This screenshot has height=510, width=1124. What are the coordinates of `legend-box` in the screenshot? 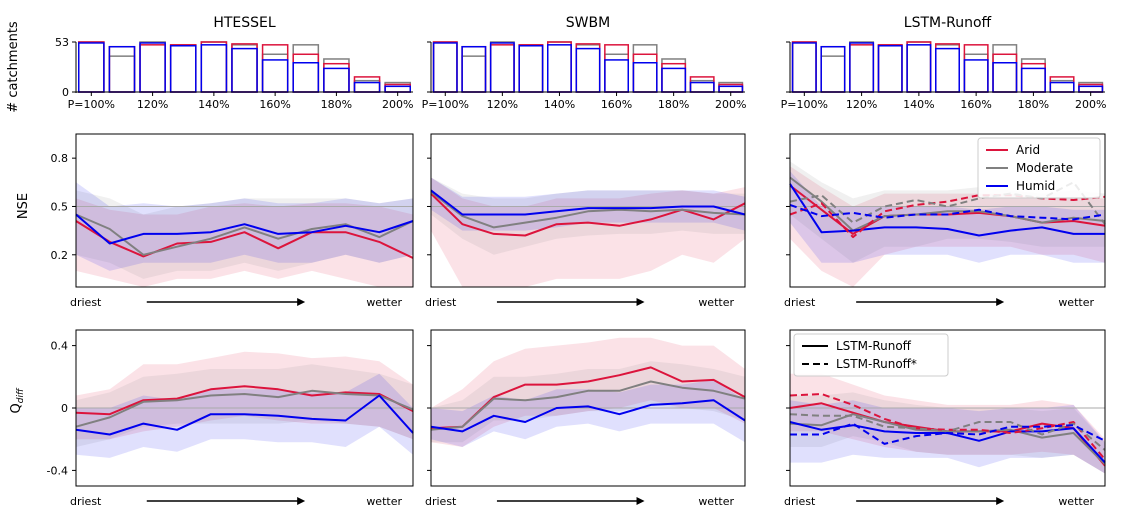 It's located at (871, 355).